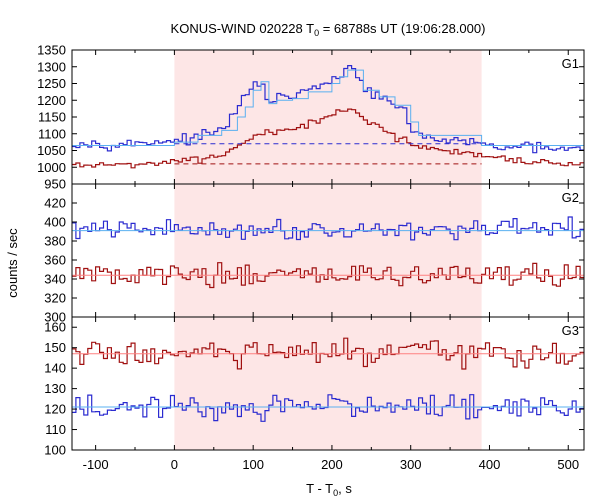  What do you see at coordinates (52, 117) in the screenshot?
I see `y-tick-label: 1150` at bounding box center [52, 117].